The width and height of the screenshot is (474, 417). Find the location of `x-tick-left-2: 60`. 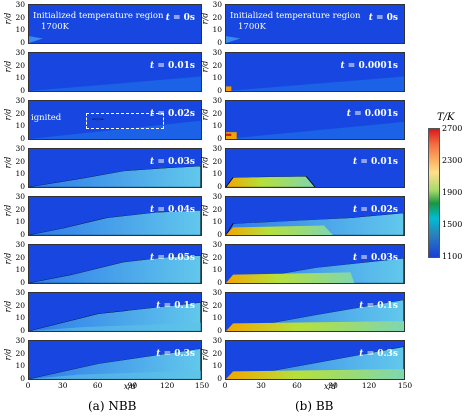

x-tick-left-2: 60 is located at coordinates (97, 385).